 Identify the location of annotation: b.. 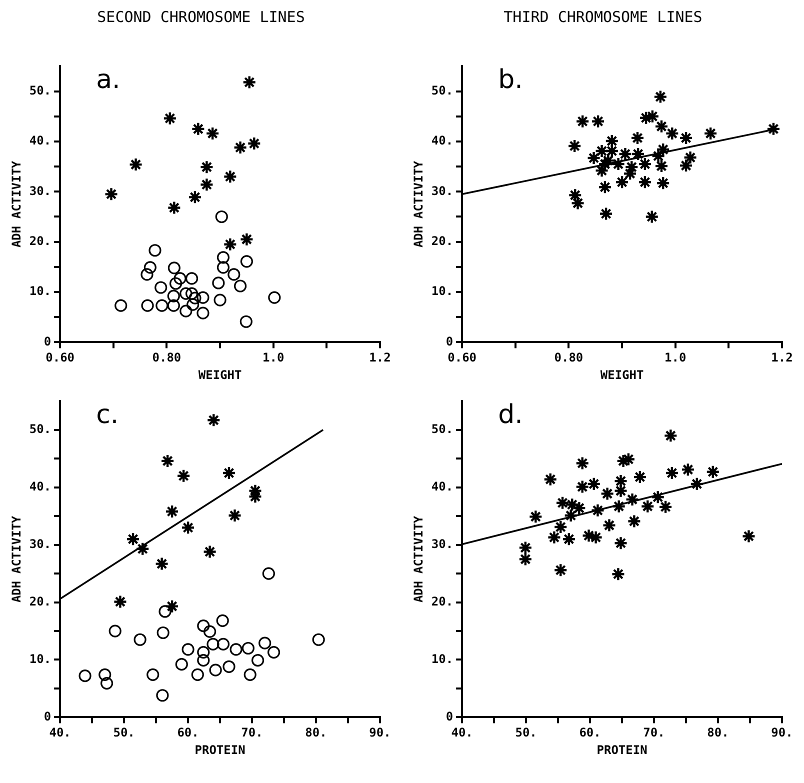
(510, 79).